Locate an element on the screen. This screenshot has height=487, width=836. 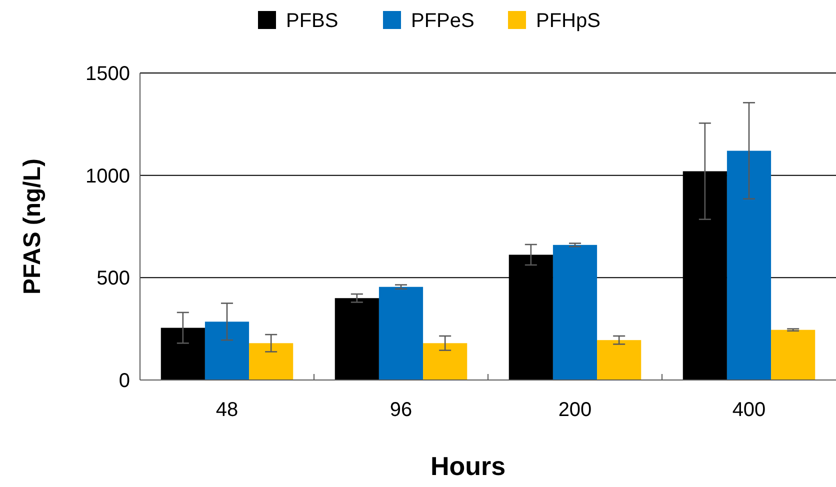
y-tick-label: 1500 is located at coordinates (108, 74).